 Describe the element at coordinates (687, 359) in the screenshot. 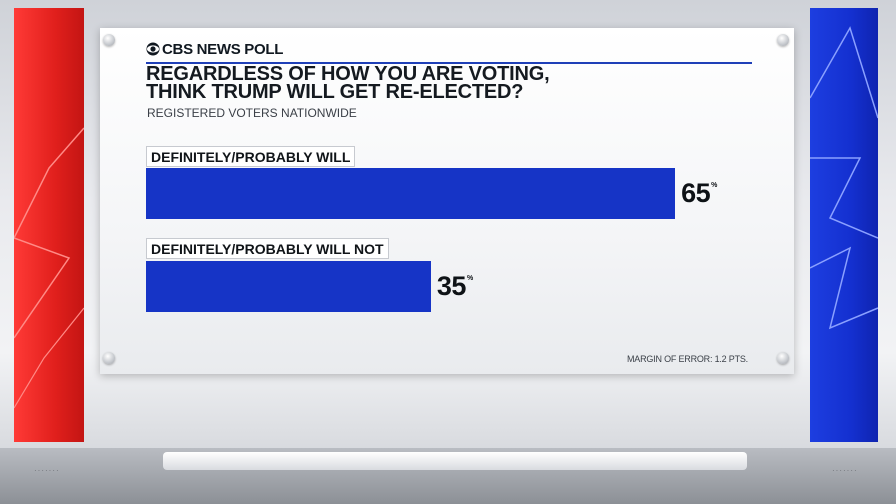

I see `margin-of-error: MARGIN OF ERROR: 1.2 PTS.` at that location.